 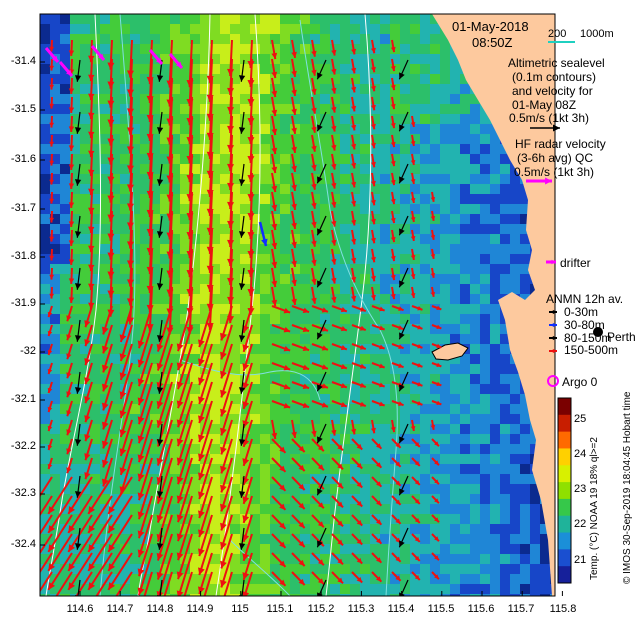 I want to click on lat-tick-label: -32.1, so click(x=23, y=399).